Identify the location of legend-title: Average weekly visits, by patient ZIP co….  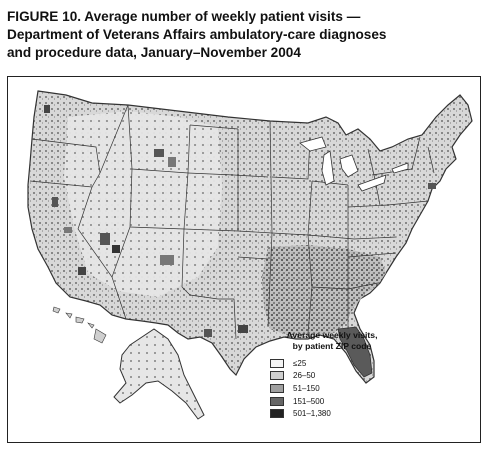
(332, 341).